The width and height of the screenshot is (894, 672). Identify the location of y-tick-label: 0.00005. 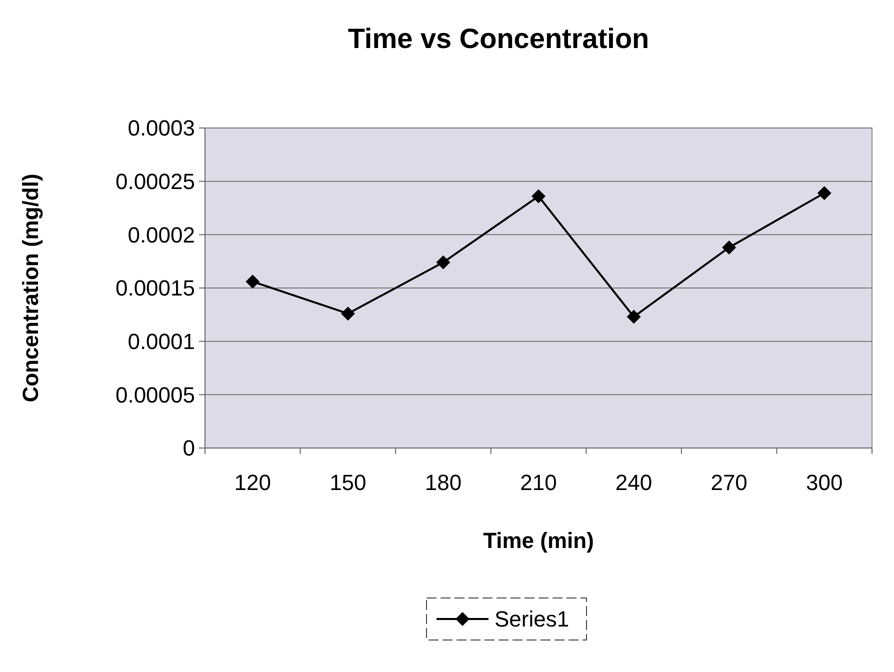
(155, 395).